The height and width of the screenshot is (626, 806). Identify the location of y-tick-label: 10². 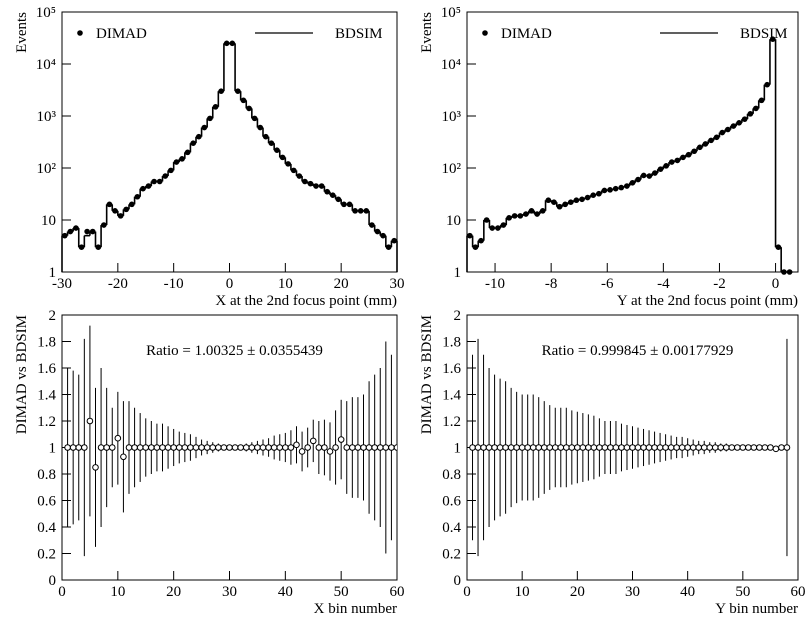
(47, 169).